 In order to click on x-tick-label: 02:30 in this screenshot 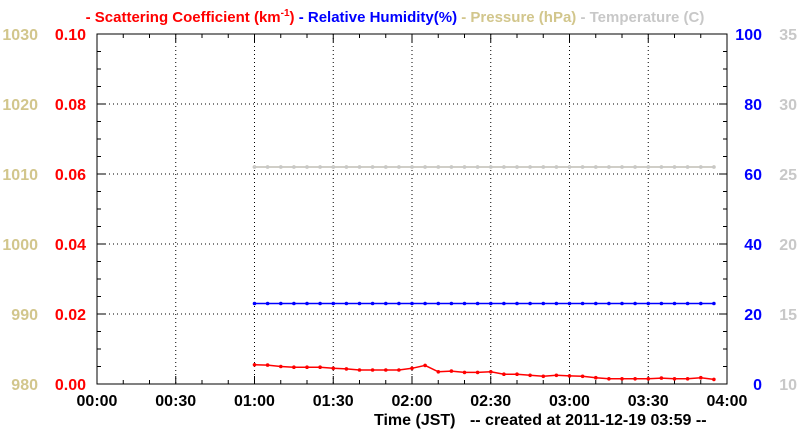, I will do `click(490, 401)`.